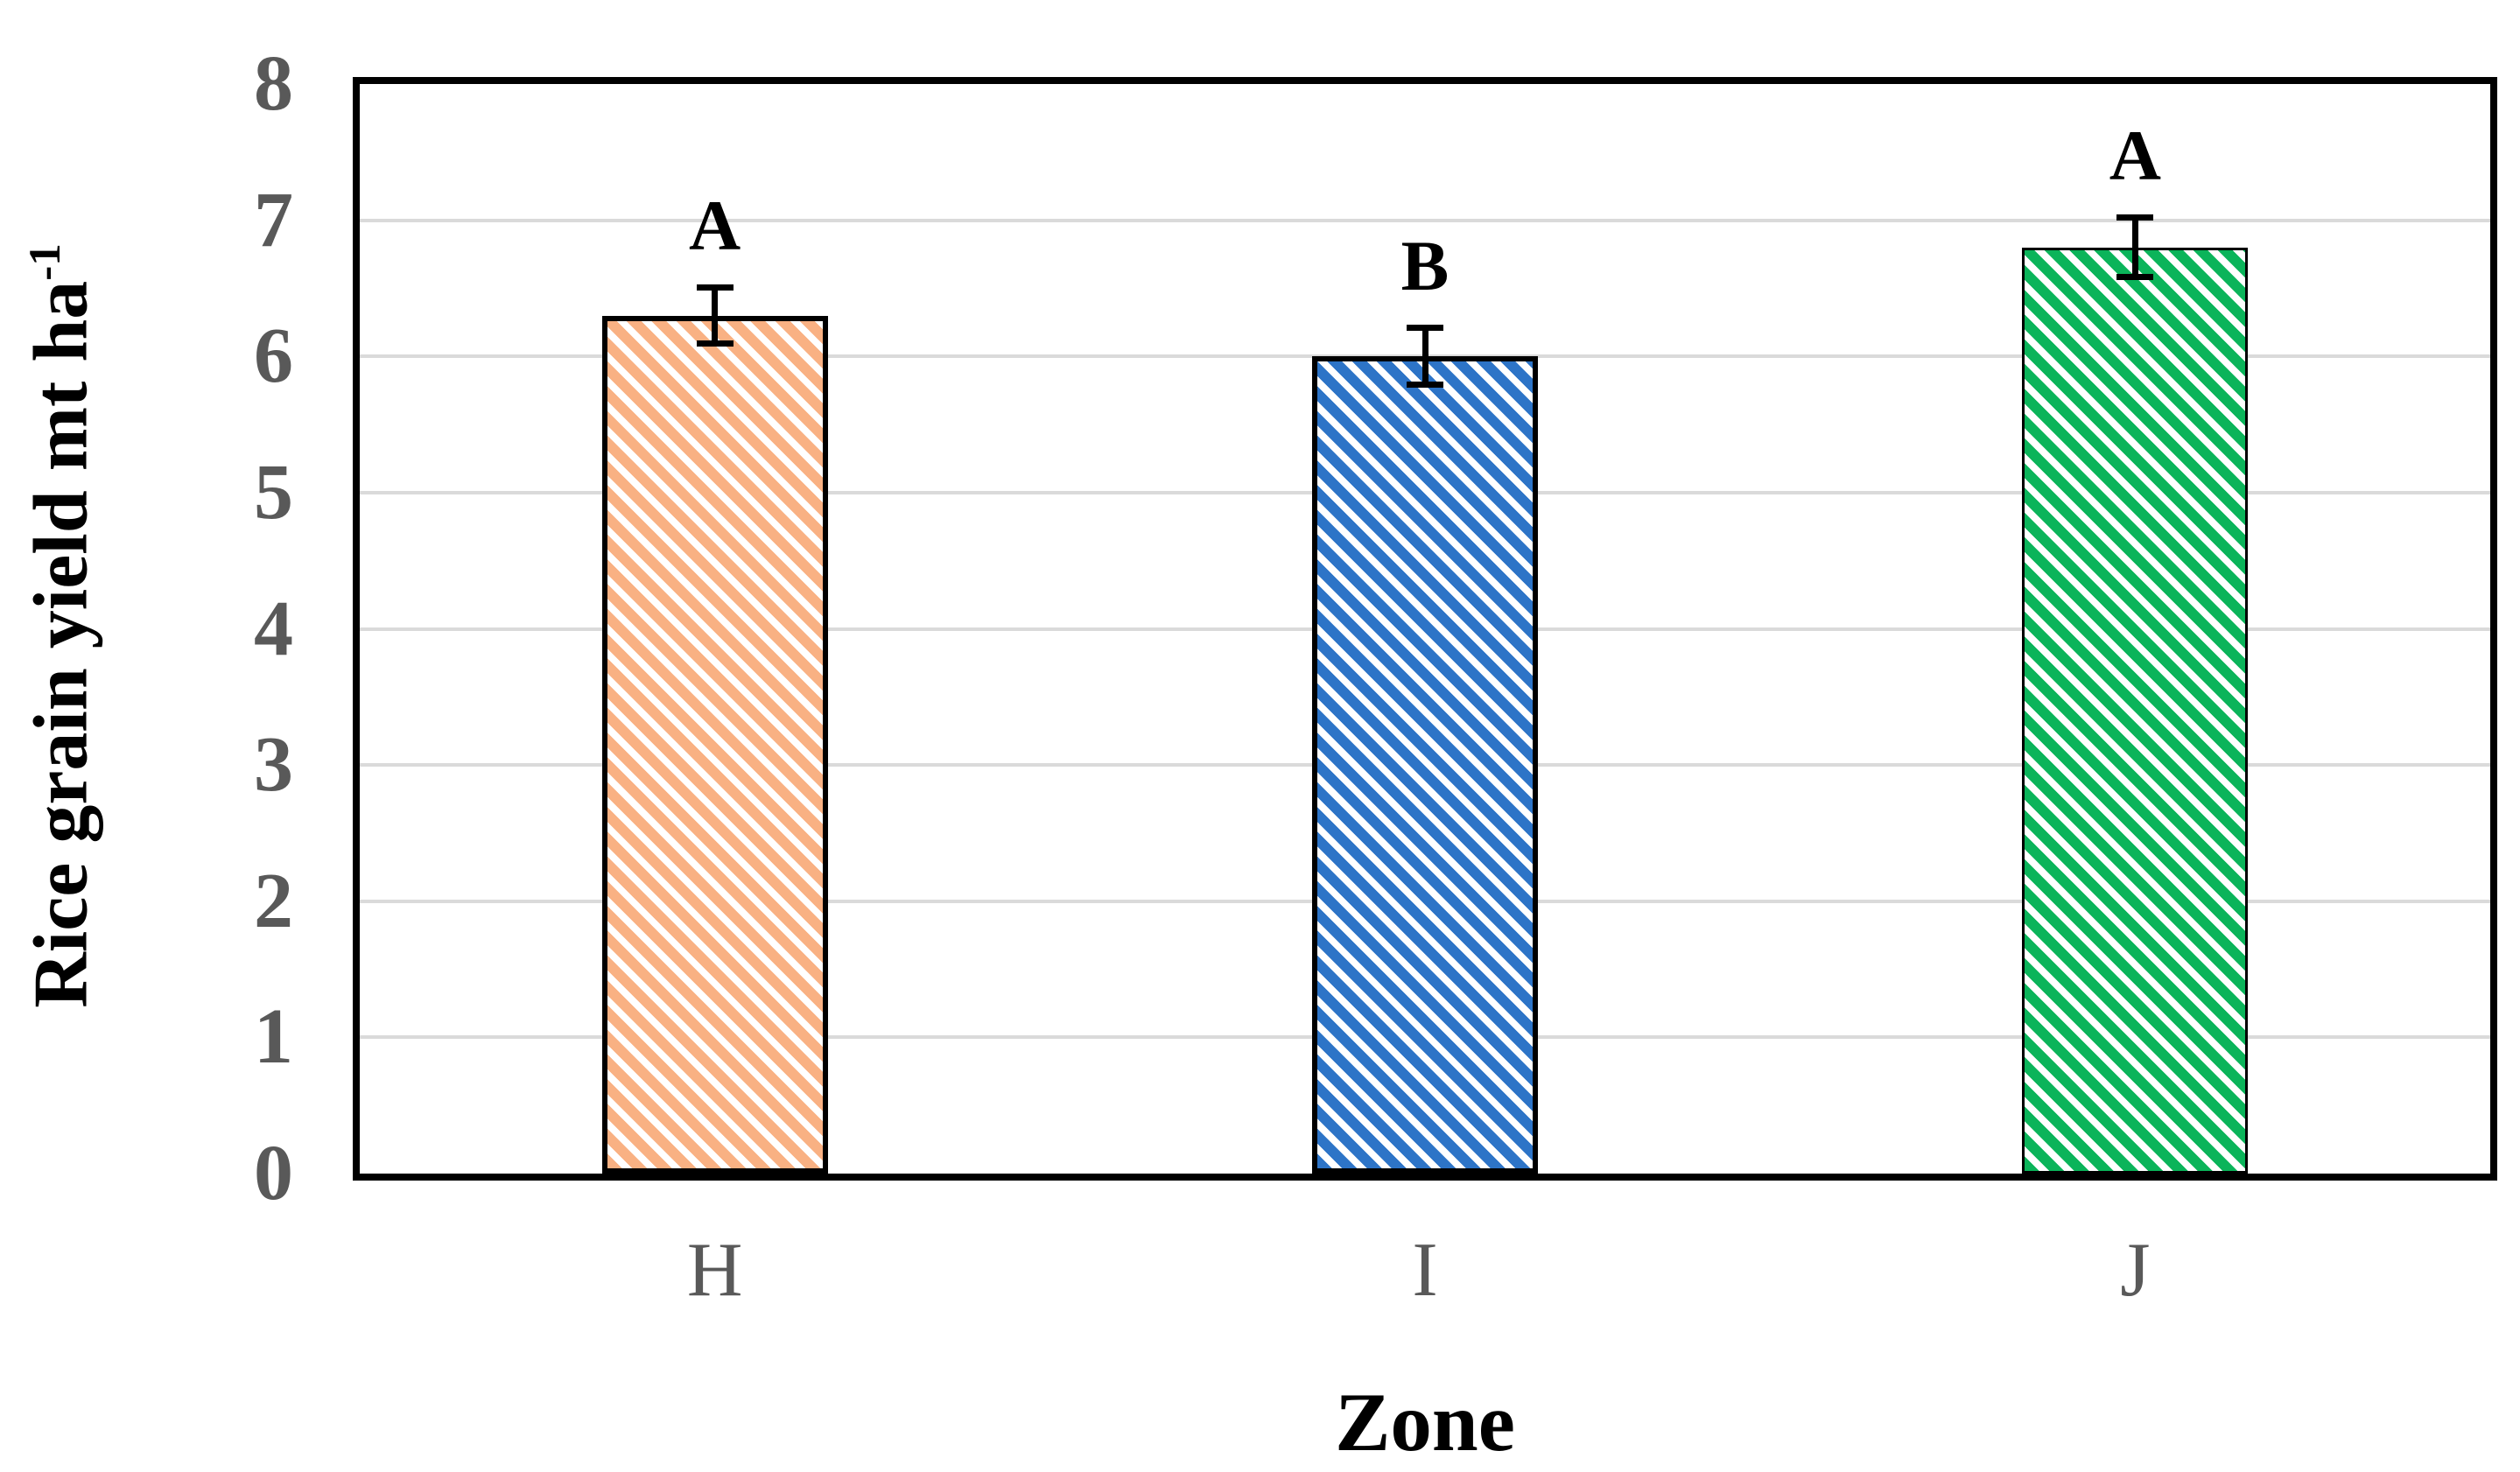 This screenshot has height=1472, width=2520. Describe the element at coordinates (1425, 266) in the screenshot. I see `significance-letter-i: B` at that location.